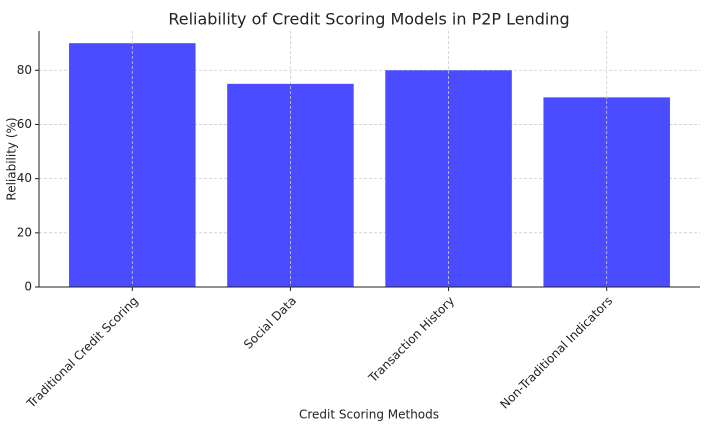 The height and width of the screenshot is (427, 705). What do you see at coordinates (24, 70) in the screenshot?
I see `y-tick-label: 80` at bounding box center [24, 70].